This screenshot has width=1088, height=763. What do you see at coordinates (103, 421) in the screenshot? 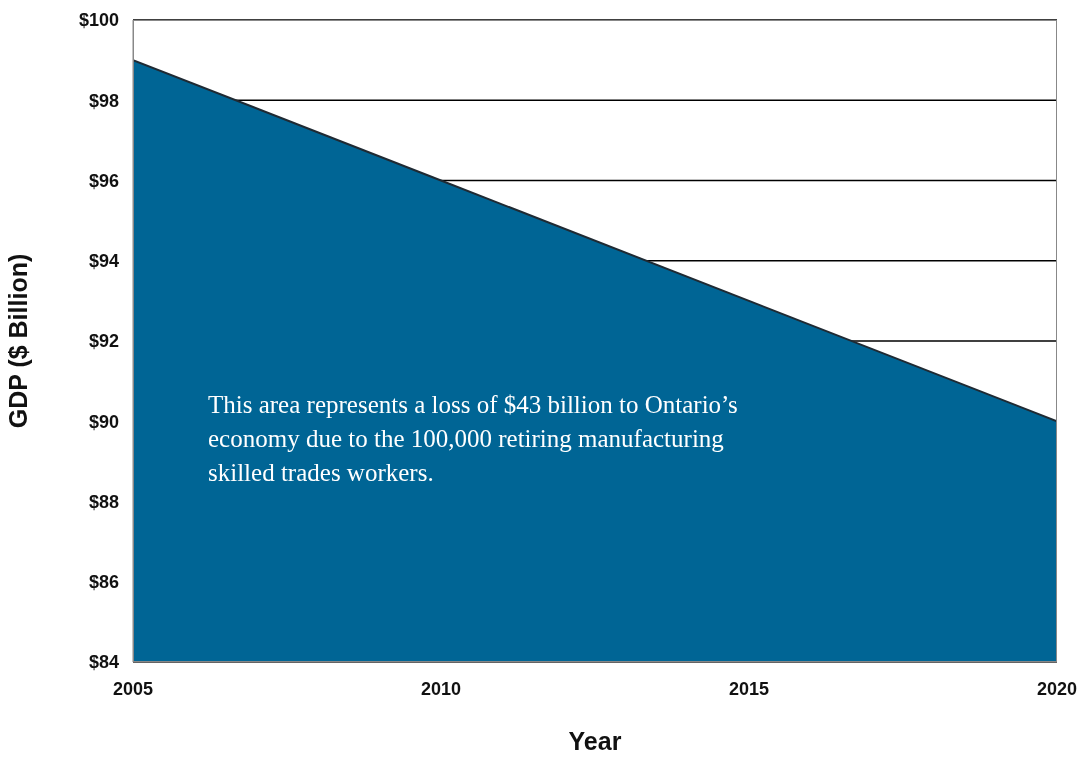
I see `y-tick-label: $90` at bounding box center [103, 421].